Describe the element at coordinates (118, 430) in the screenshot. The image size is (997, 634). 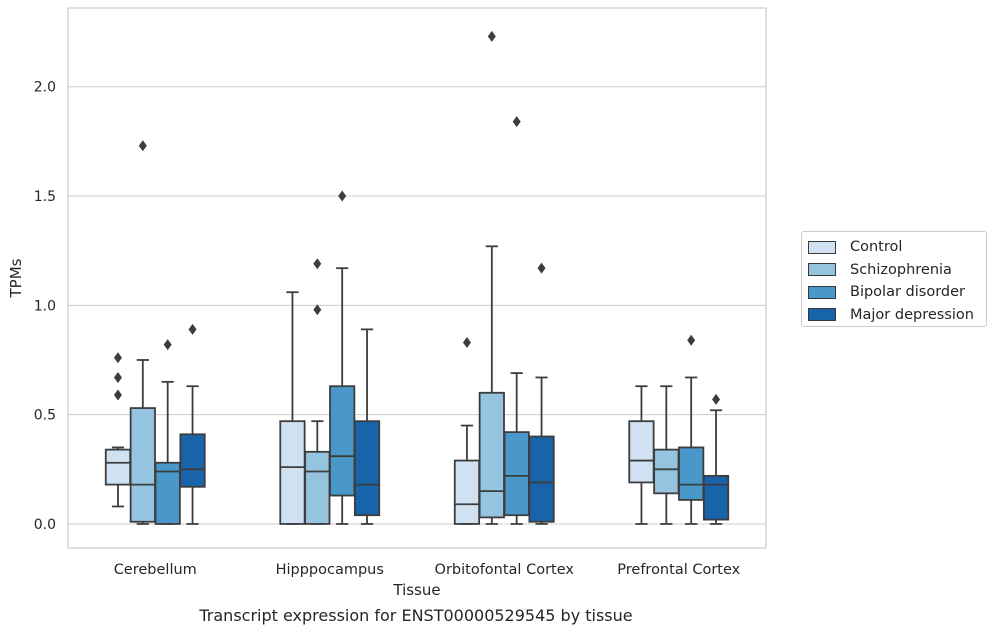
I see `box-cerebellum-control` at that location.